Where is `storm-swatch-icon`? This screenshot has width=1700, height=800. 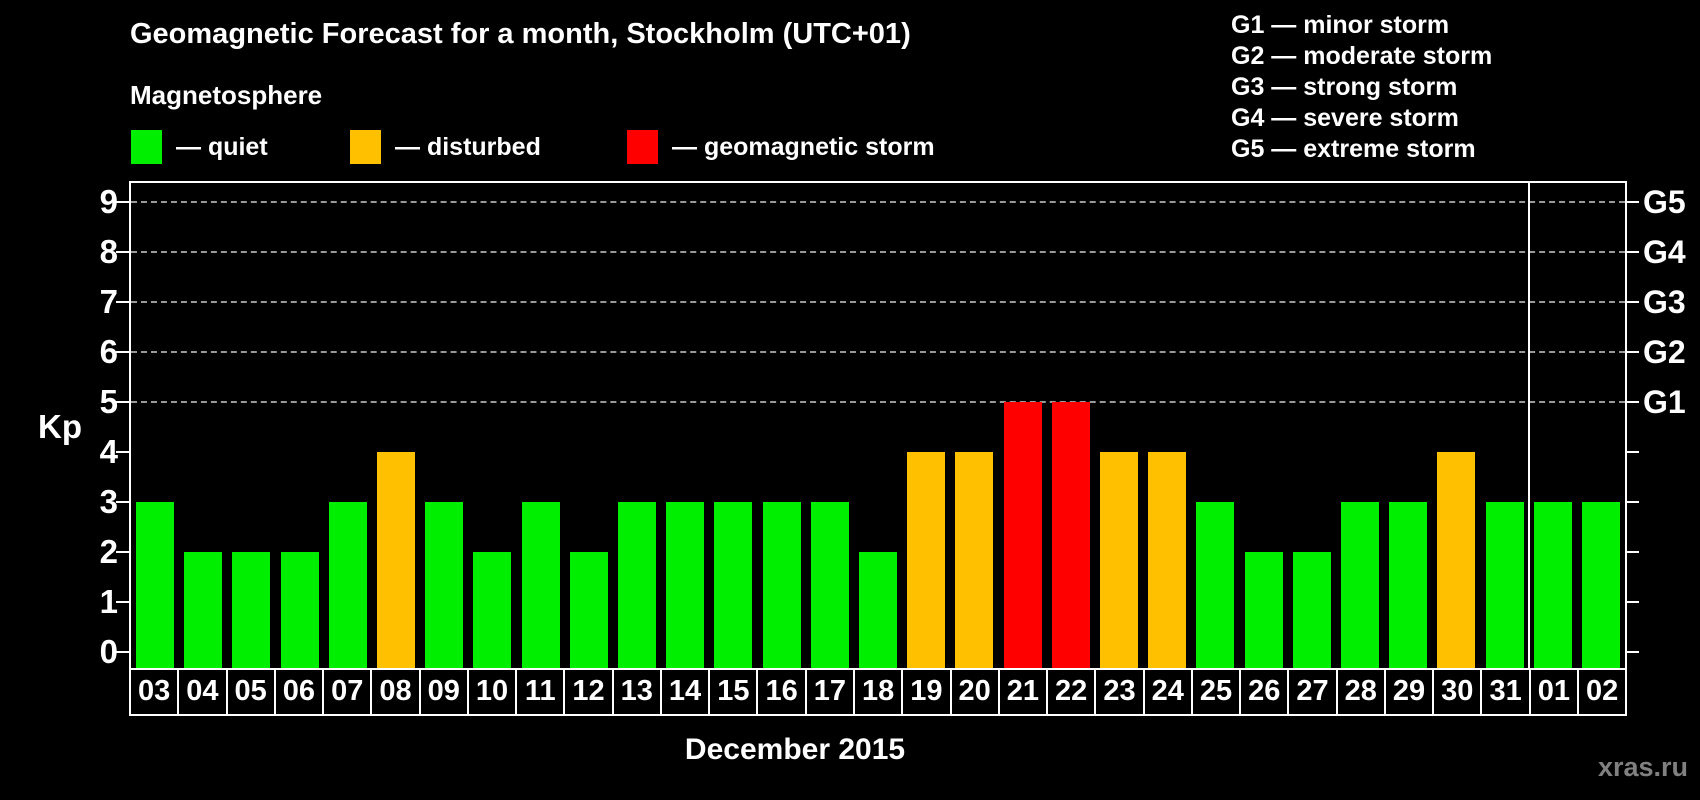 storm-swatch-icon is located at coordinates (642, 147).